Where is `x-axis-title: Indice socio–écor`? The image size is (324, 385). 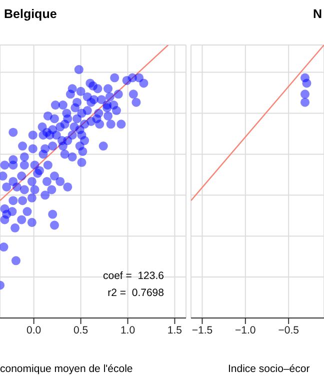 x-axis-title: Indice socio–écor is located at coordinates (269, 369).